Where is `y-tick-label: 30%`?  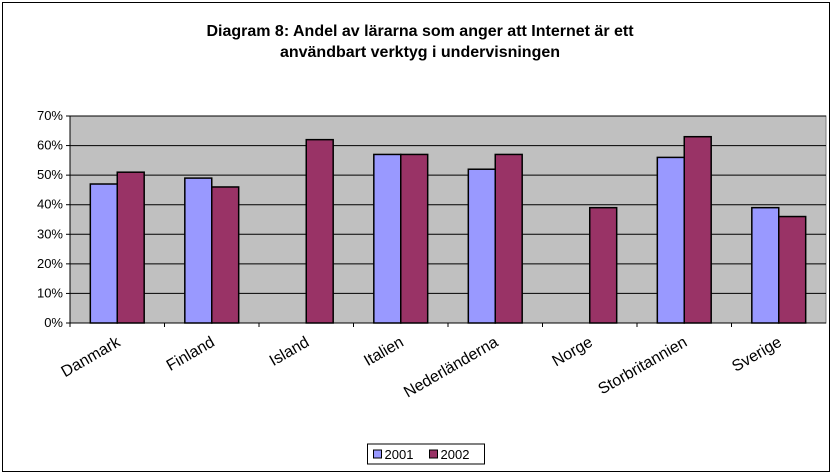 y-tick-label: 30% is located at coordinates (50, 233).